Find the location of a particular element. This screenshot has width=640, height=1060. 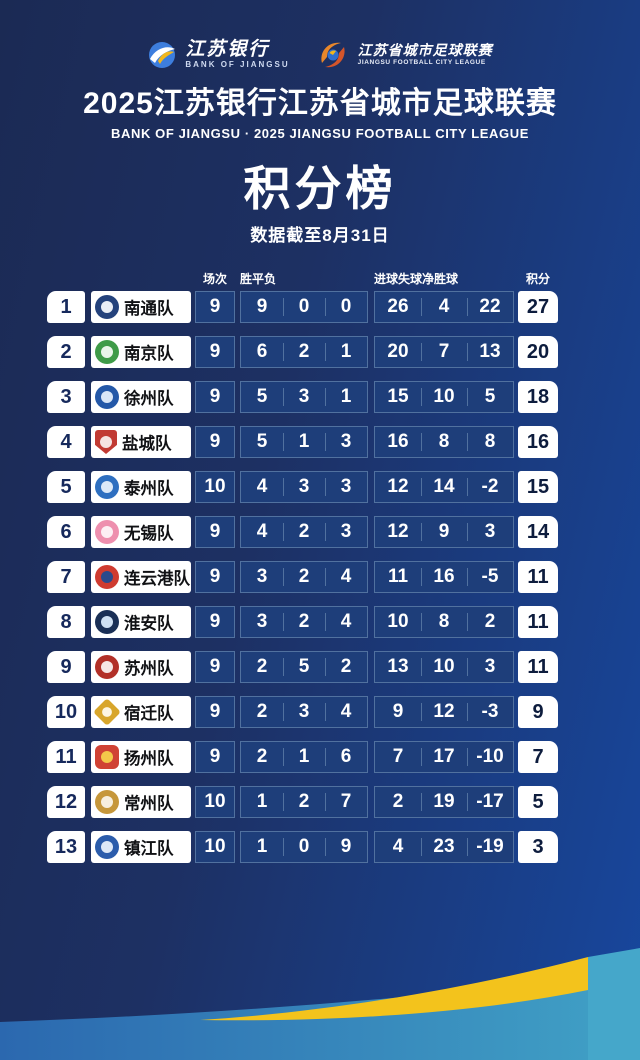

stat-drawn: 1 is located at coordinates (304, 757).